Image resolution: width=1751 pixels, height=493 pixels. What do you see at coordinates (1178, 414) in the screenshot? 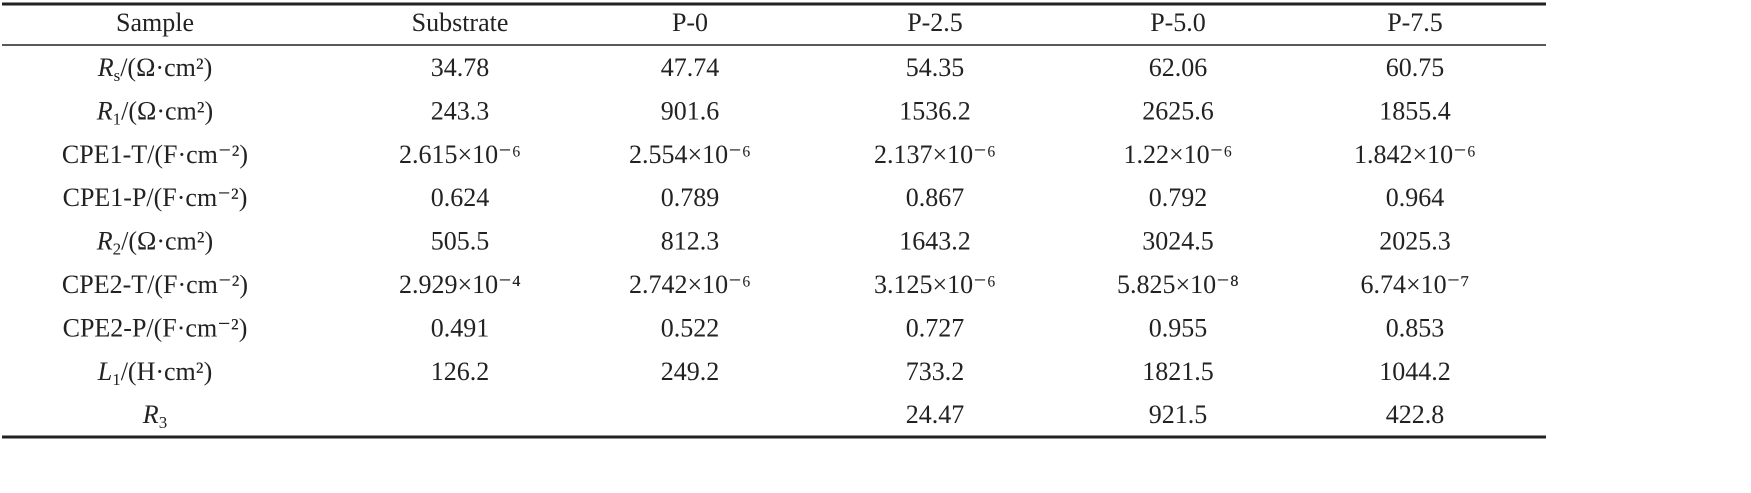
I see `cell: 921.5` at bounding box center [1178, 414].